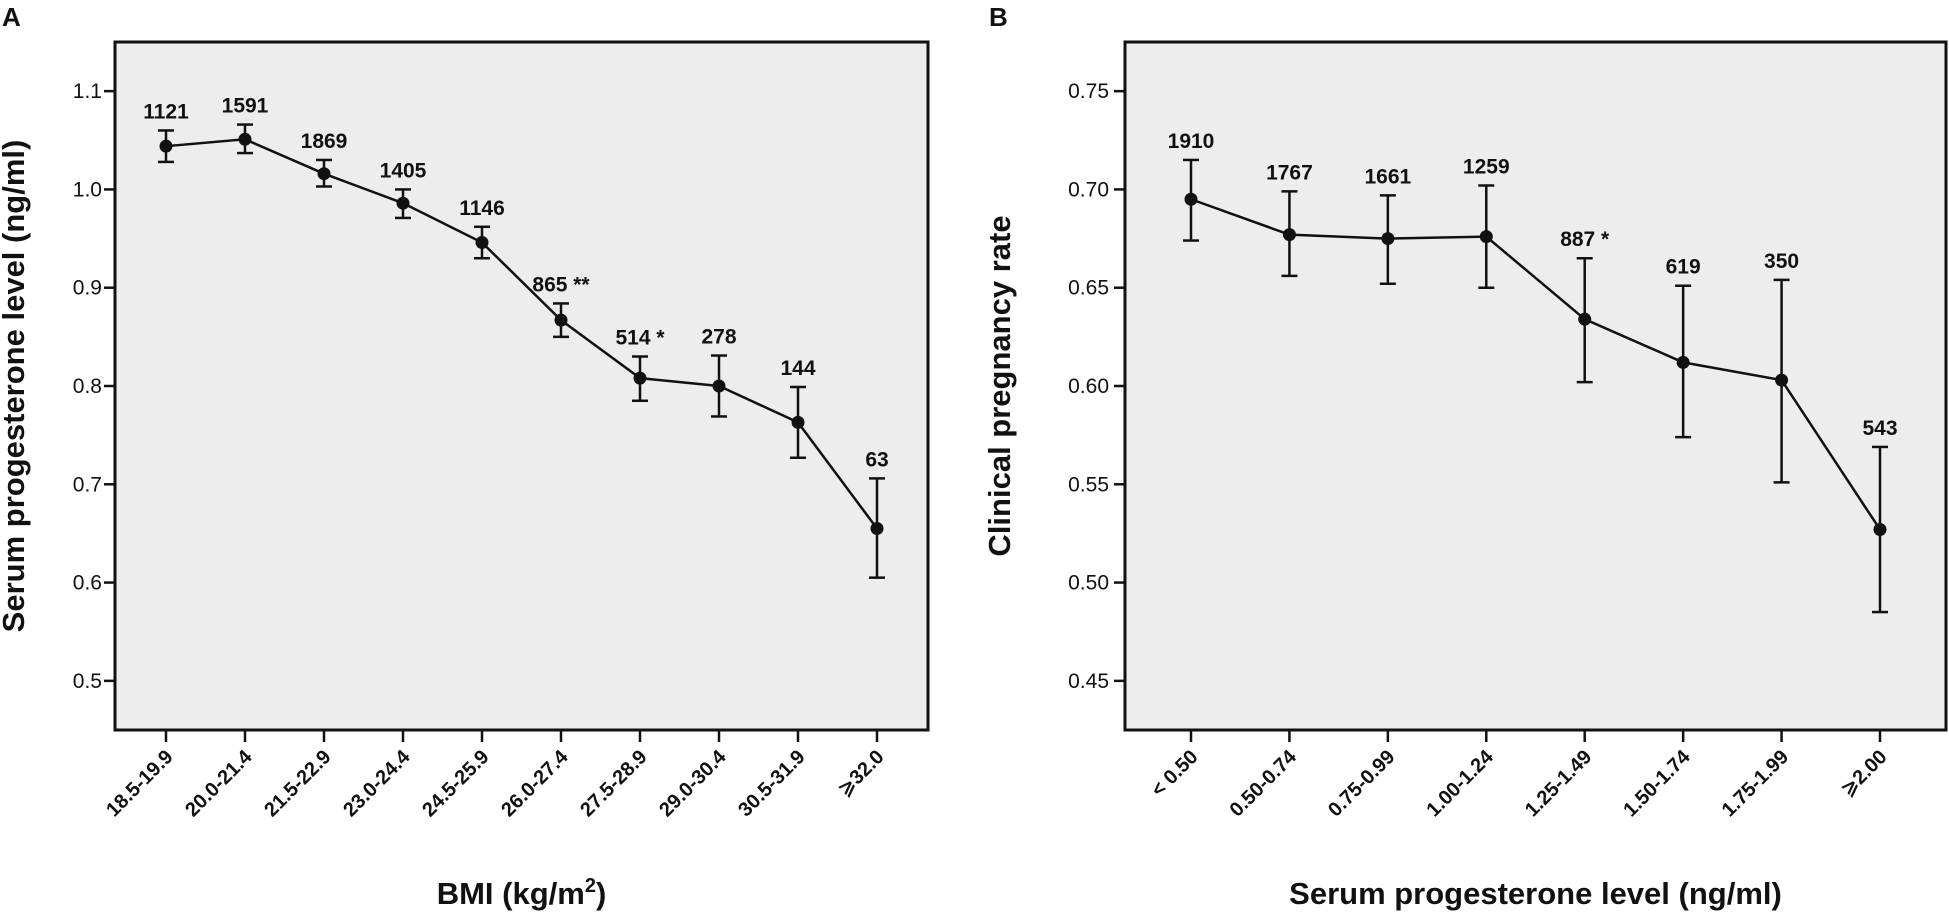 Image resolution: width=1949 pixels, height=916 pixels. Describe the element at coordinates (771, 783) in the screenshot. I see `x-tick-label: 30.5-31.9` at that location.